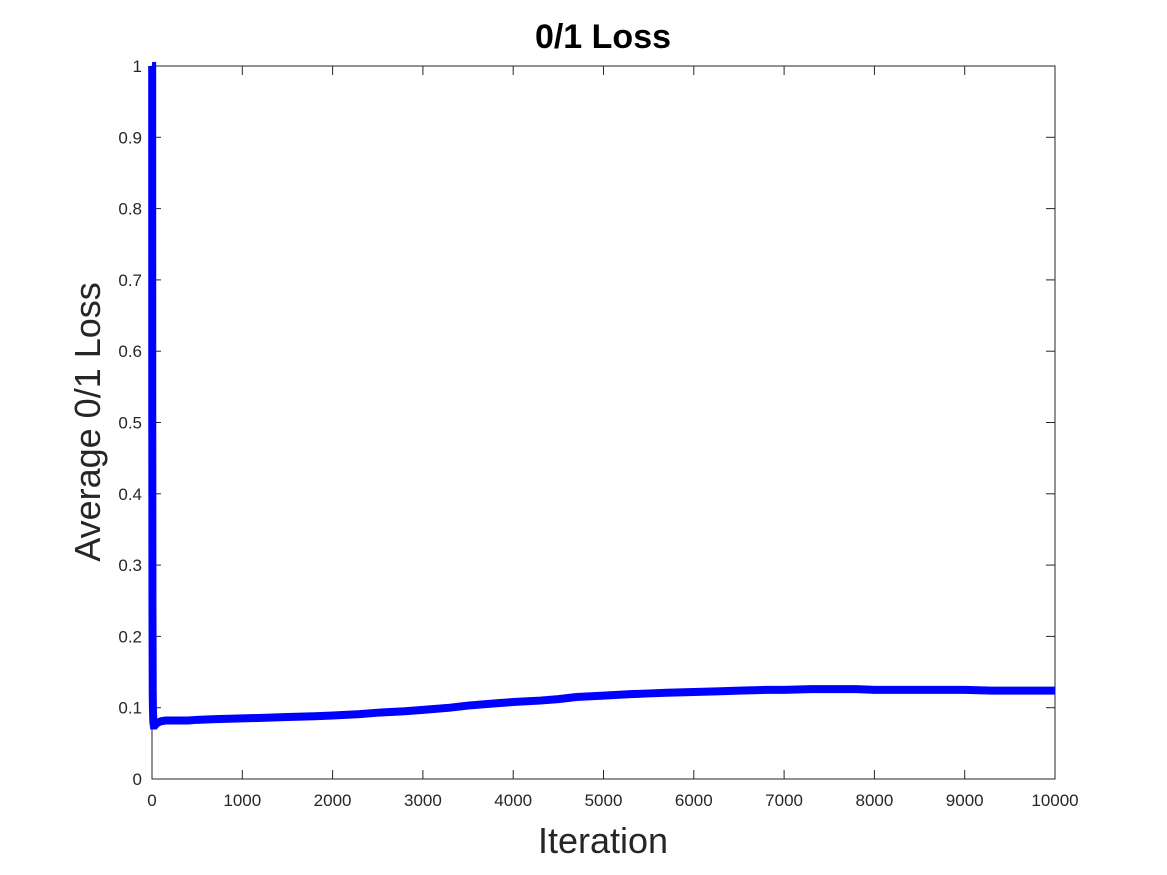 The image size is (1167, 875). Describe the element at coordinates (242, 800) in the screenshot. I see `x-tick-label: 1000` at that location.